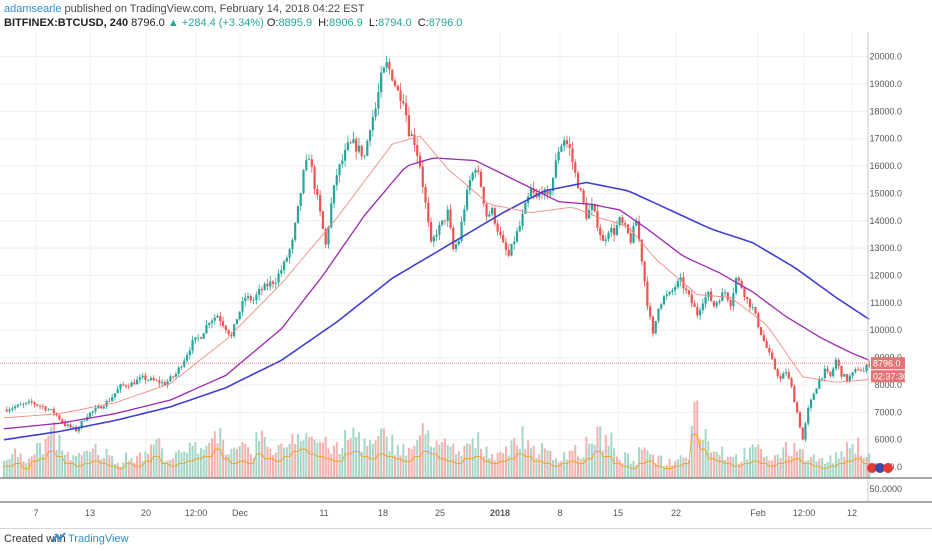  What do you see at coordinates (758, 513) in the screenshot?
I see `time-tick-label: Feb` at bounding box center [758, 513].